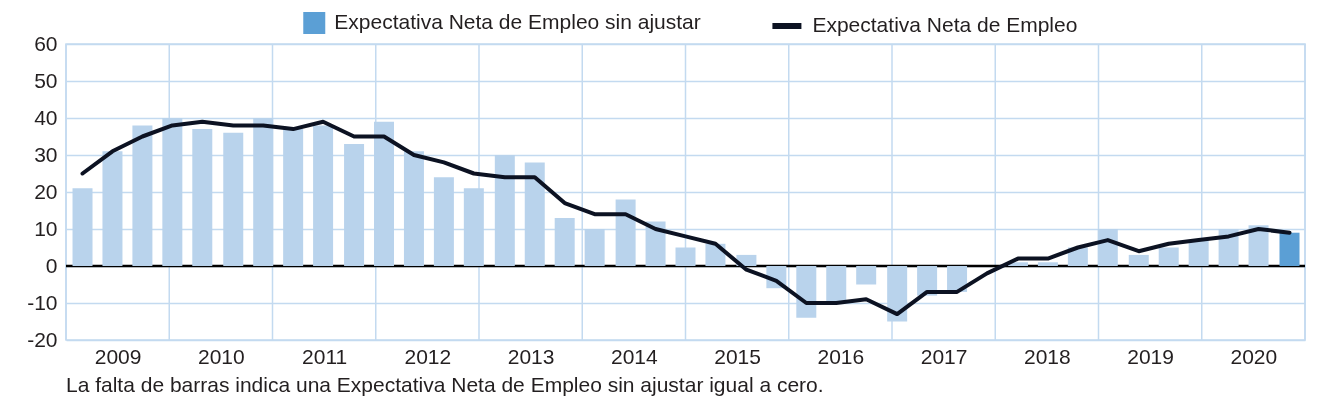 This screenshot has height=403, width=1335. I want to click on y-tick-label: -10, so click(42, 302).